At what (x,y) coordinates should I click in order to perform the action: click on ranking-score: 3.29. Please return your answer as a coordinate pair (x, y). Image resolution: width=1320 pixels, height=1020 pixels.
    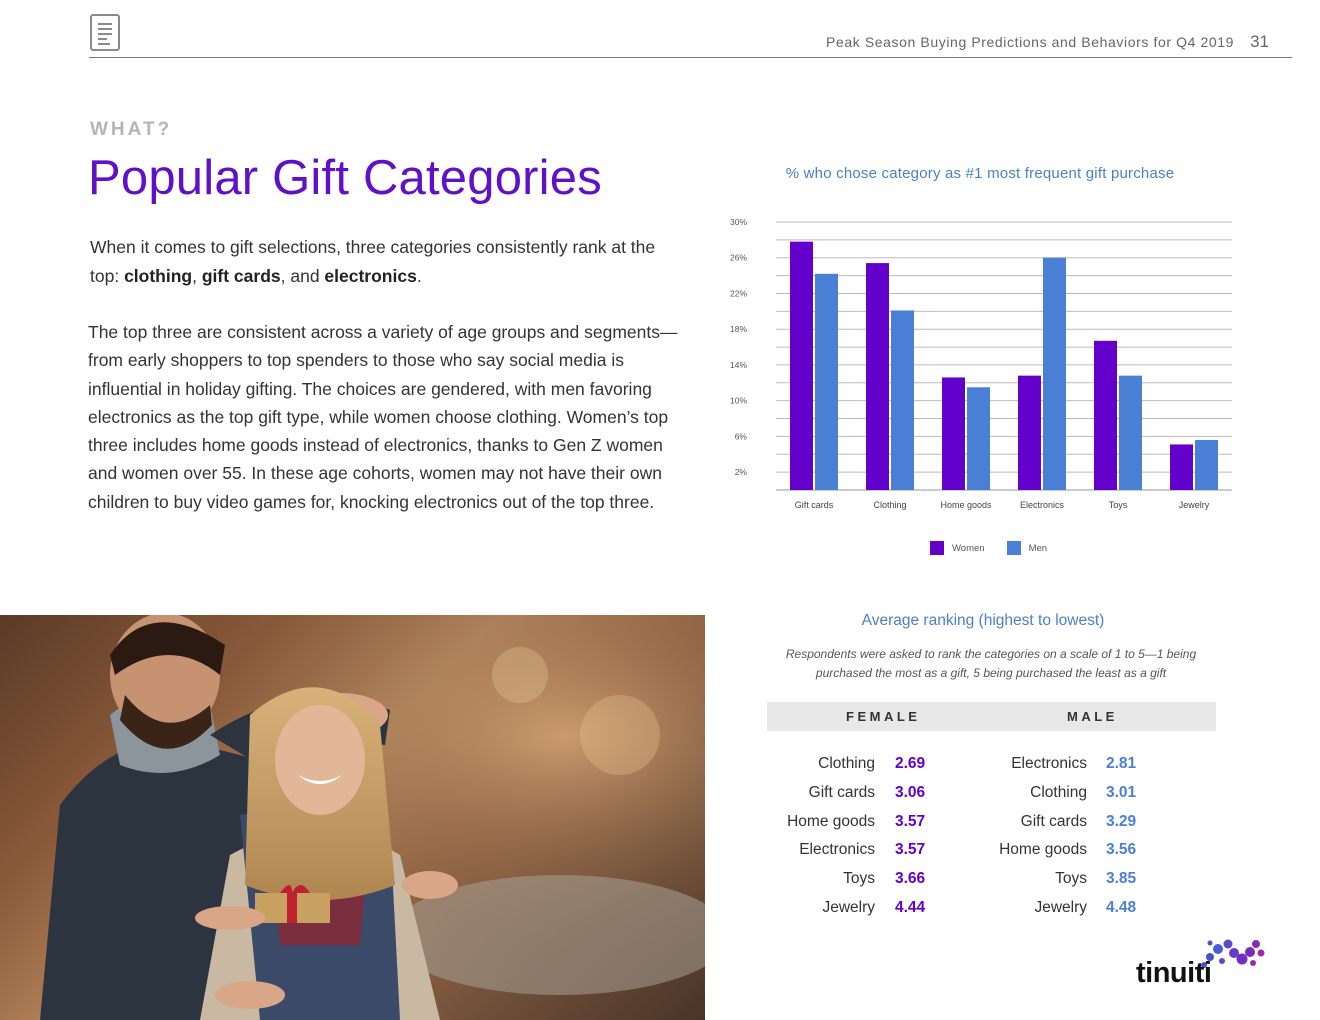
    Looking at the image, I should click on (1121, 821).